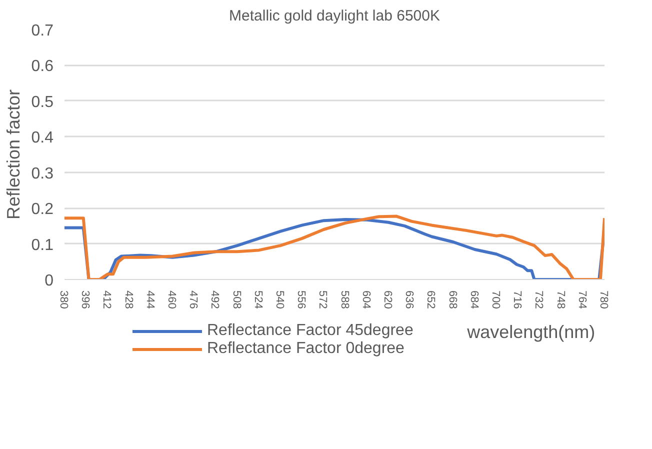 Image resolution: width=652 pixels, height=449 pixels. Describe the element at coordinates (496, 299) in the screenshot. I see `x-tick-label: 700` at that location.